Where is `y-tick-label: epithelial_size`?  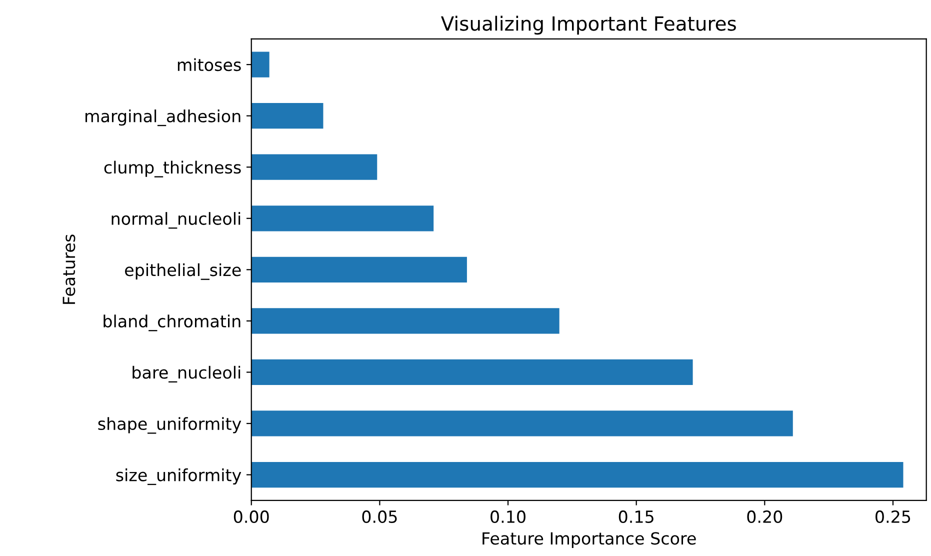 y-tick-label: epithelial_size is located at coordinates (182, 271).